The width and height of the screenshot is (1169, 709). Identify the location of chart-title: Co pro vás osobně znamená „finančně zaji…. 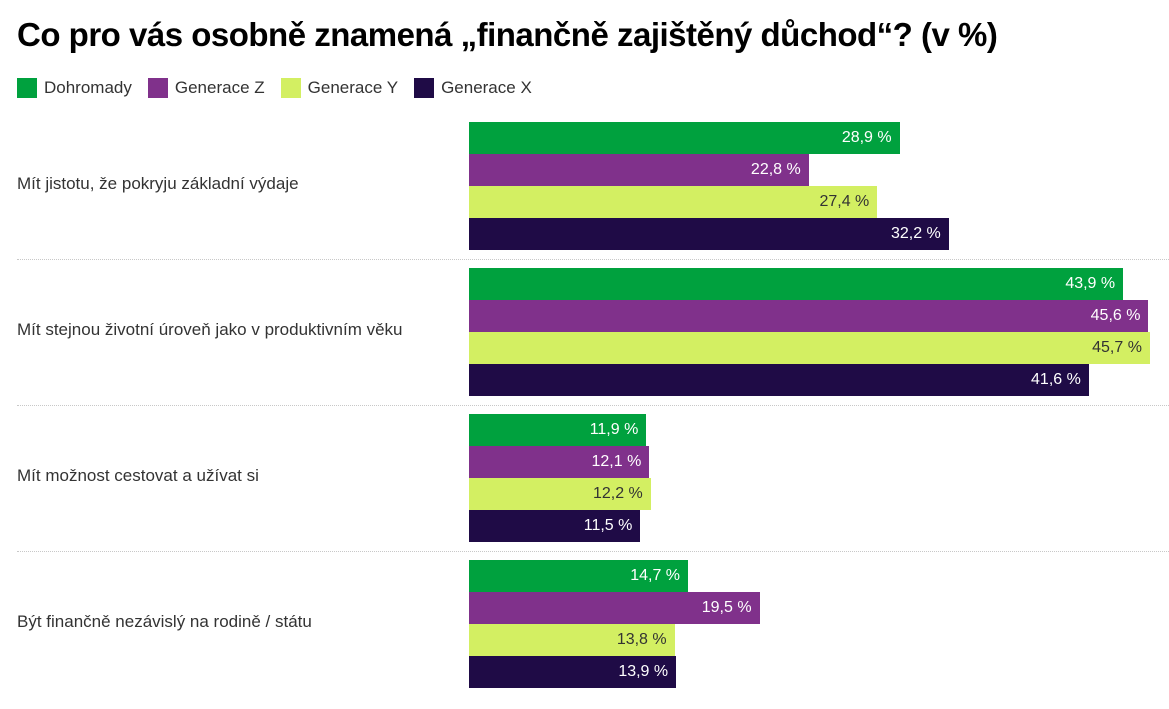
(507, 34).